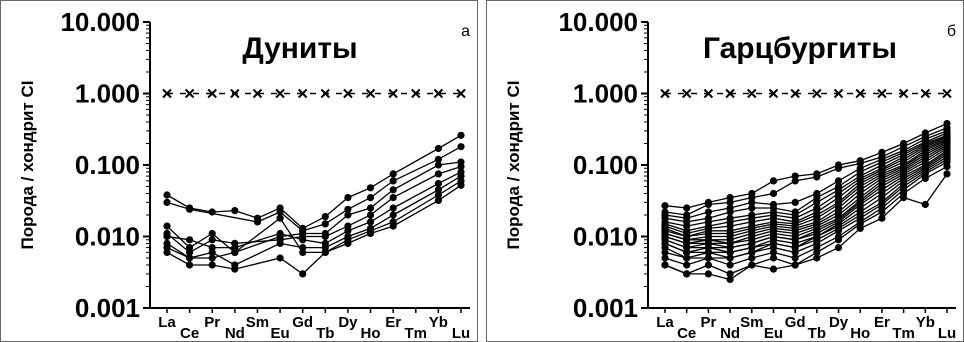 The height and width of the screenshot is (342, 964). What do you see at coordinates (465, 31) in the screenshot?
I see `panel-letter: а` at bounding box center [465, 31].